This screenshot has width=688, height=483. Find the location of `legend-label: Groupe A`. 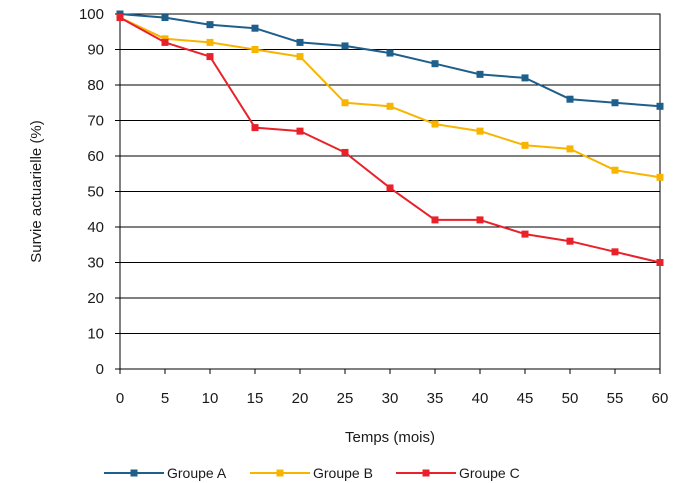

legend-label: Groupe A is located at coordinates (197, 473).